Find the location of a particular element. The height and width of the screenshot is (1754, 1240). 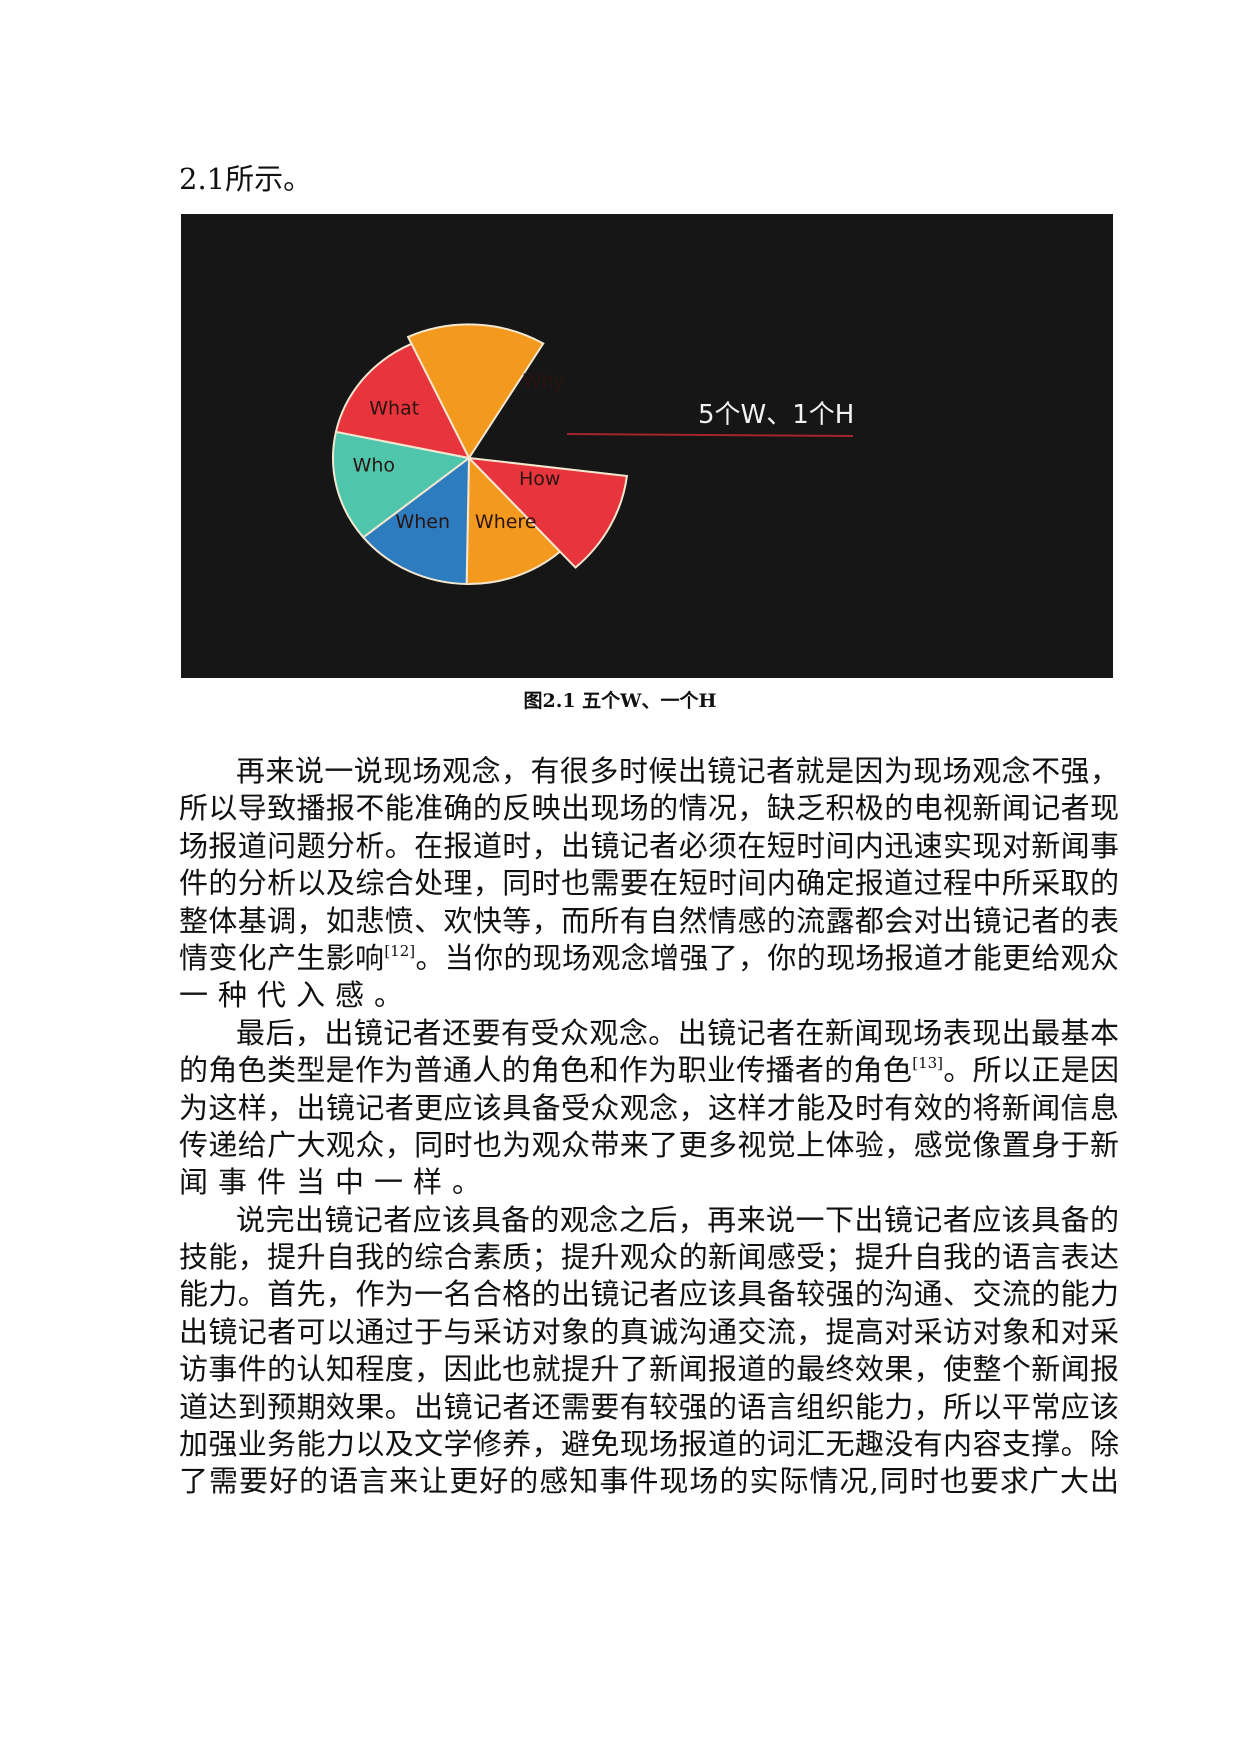

paragraph-3-line: 了需要好的语言来让更好的感知事件现场的实际情况,同时也要求广大出 is located at coordinates (649, 1481).